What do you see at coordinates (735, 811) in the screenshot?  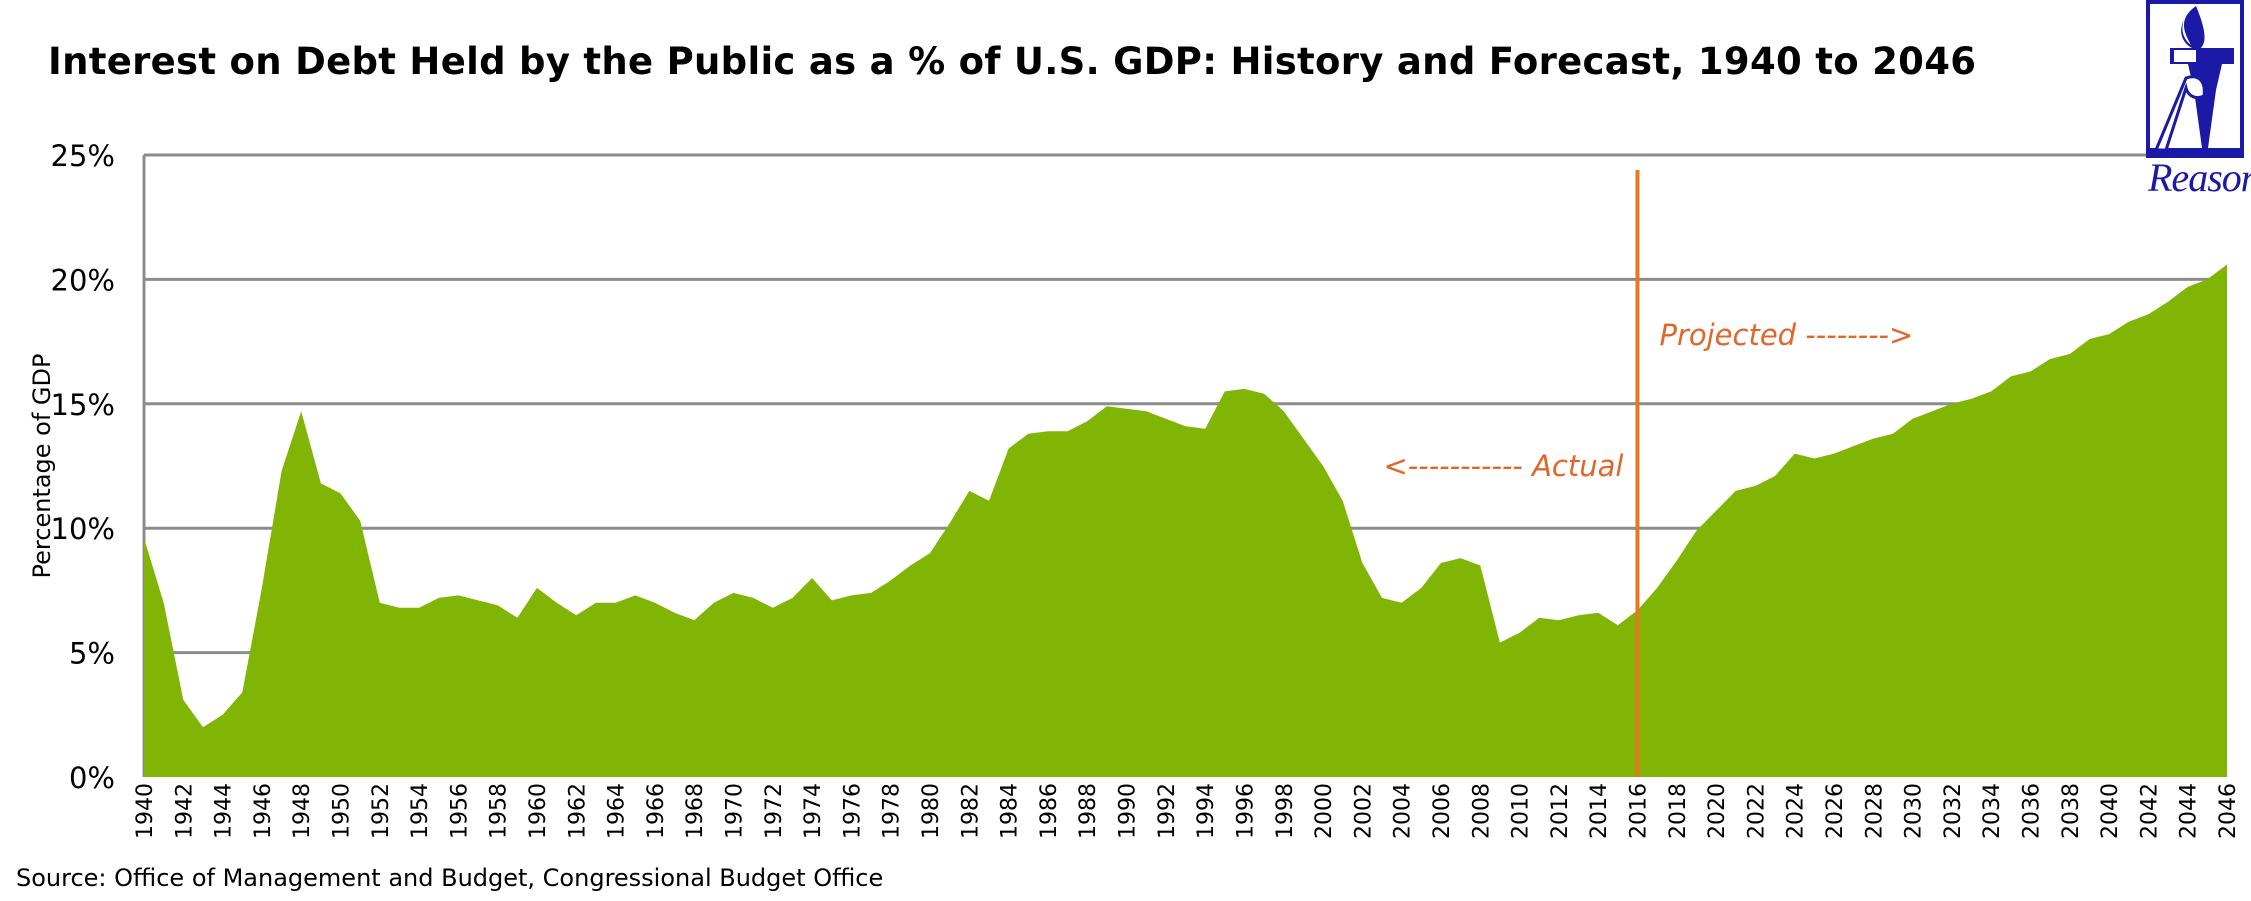 I see `x-tick-label: 1970` at bounding box center [735, 811].